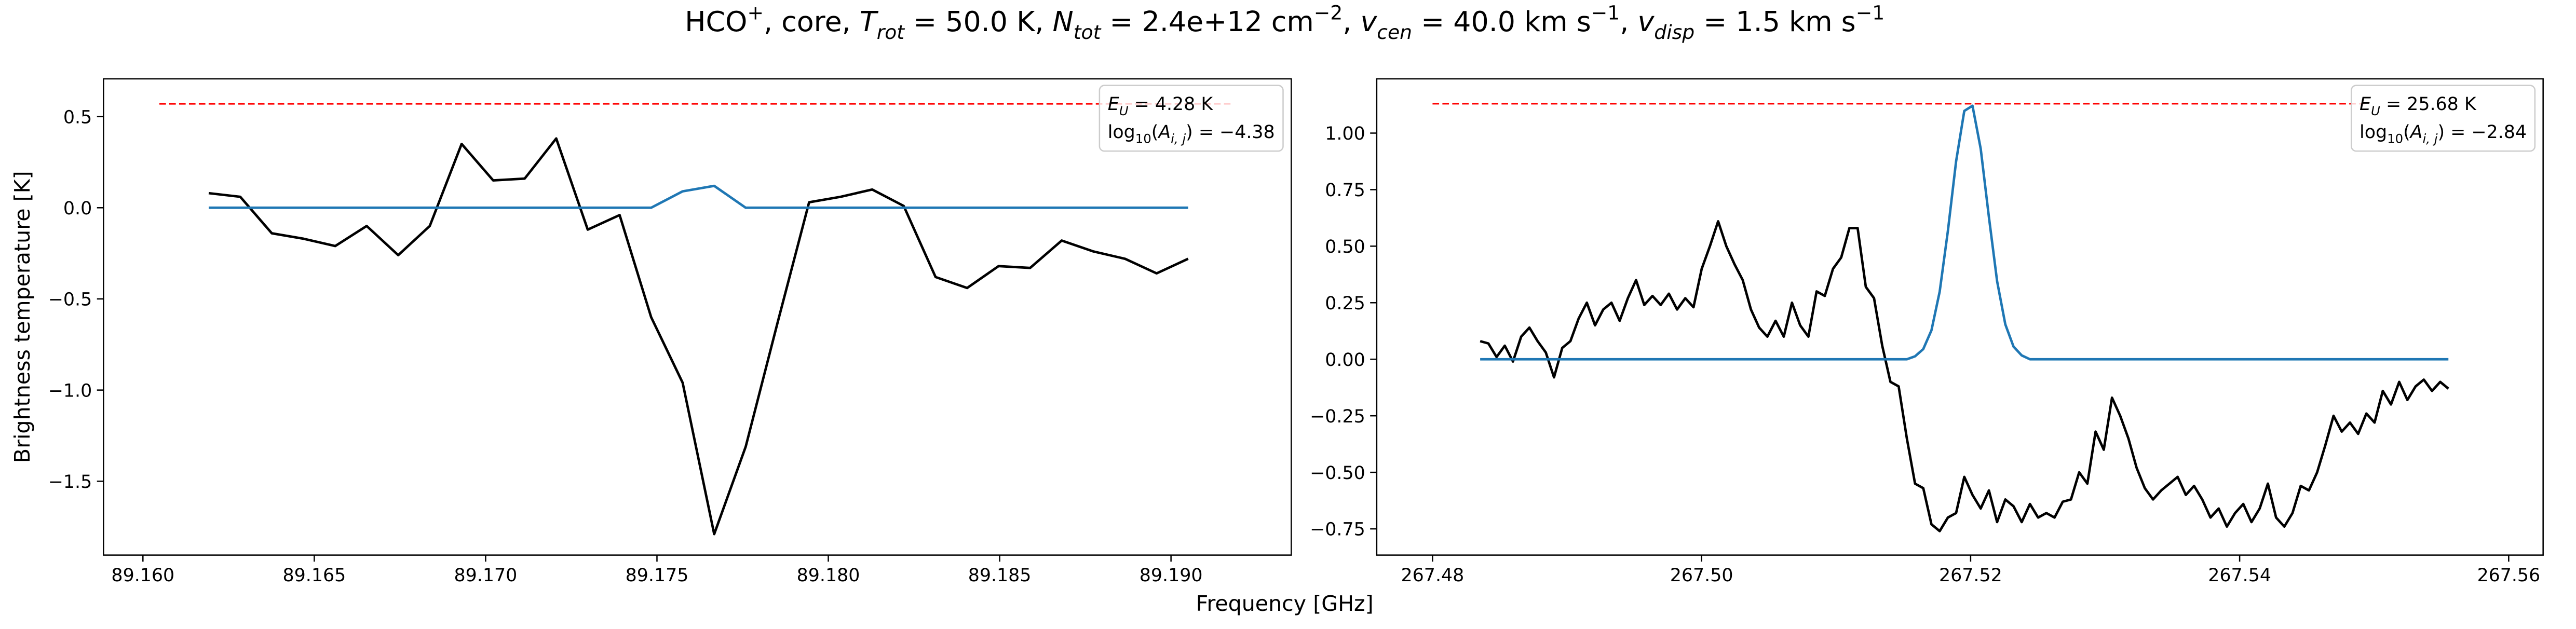 The width and height of the screenshot is (2576, 629). I want to click on text-part: = 25.68 K, so click(2428, 104).